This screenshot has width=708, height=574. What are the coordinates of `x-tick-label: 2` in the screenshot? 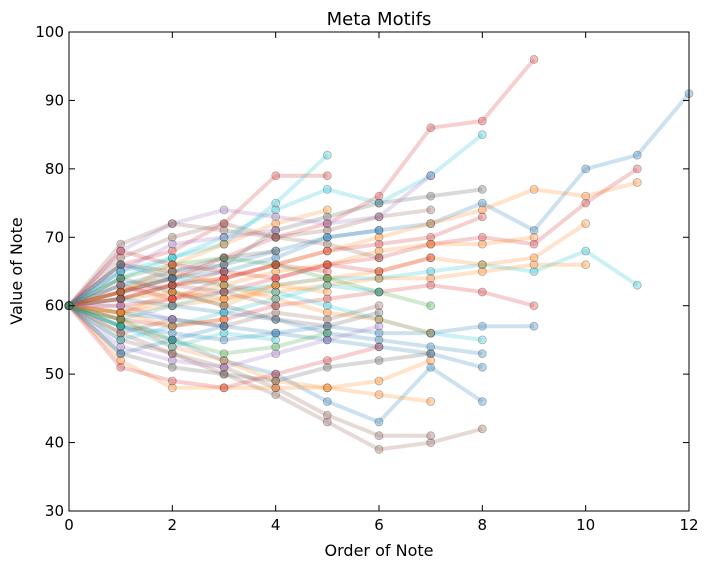 It's located at (173, 525).